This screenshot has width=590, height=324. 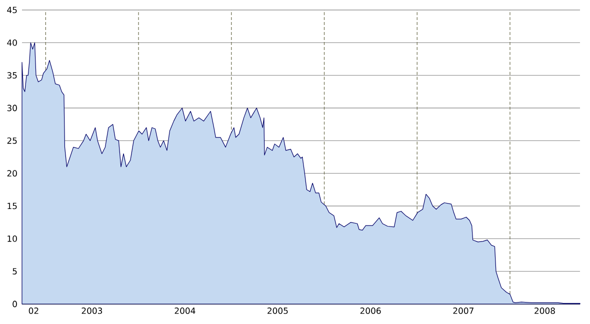 I want to click on y-tick-label: 0, so click(x=14, y=304).